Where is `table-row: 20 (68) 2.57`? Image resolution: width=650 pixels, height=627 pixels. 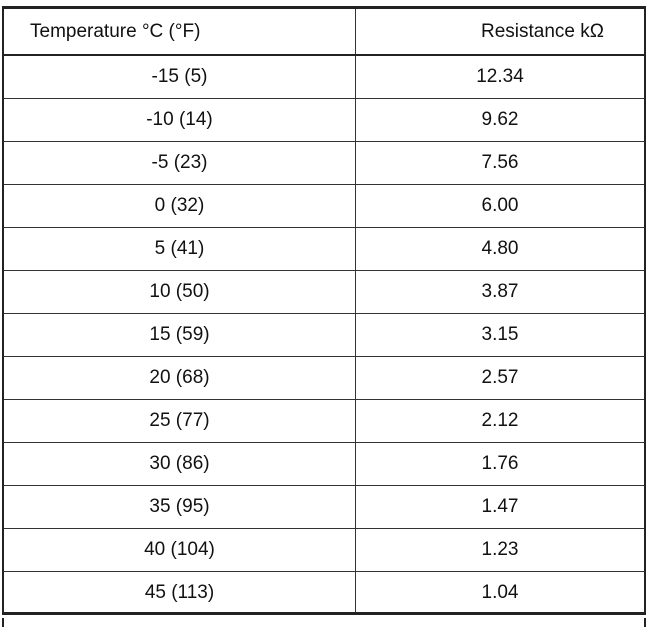
table-row: 20 (68) 2.57 is located at coordinates (324, 378).